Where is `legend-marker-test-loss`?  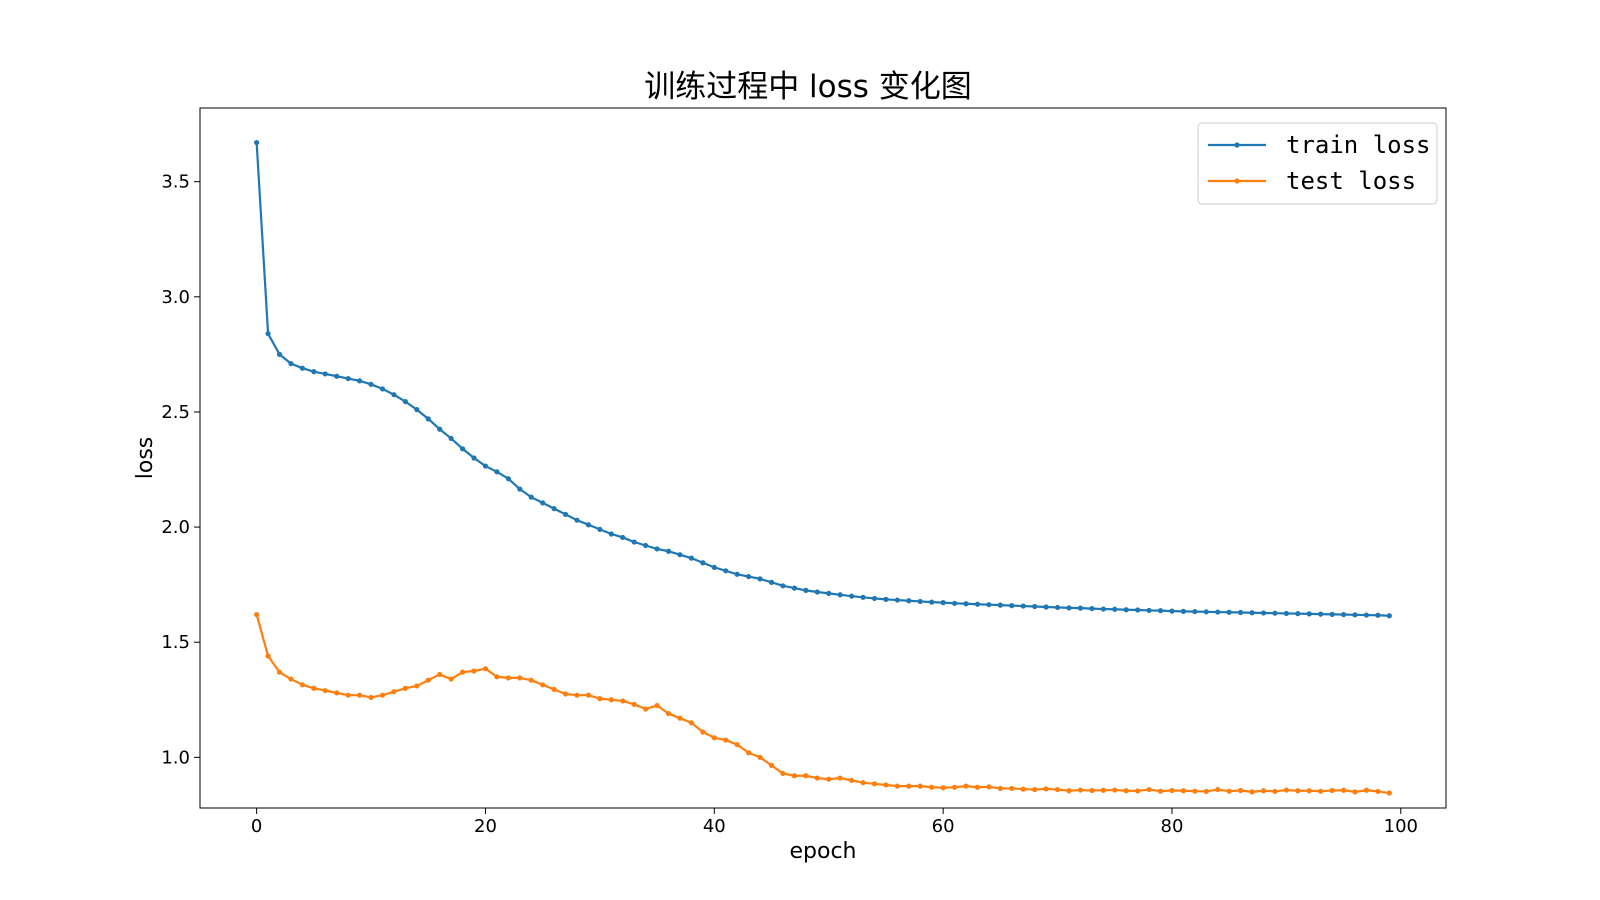 legend-marker-test-loss is located at coordinates (1237, 181).